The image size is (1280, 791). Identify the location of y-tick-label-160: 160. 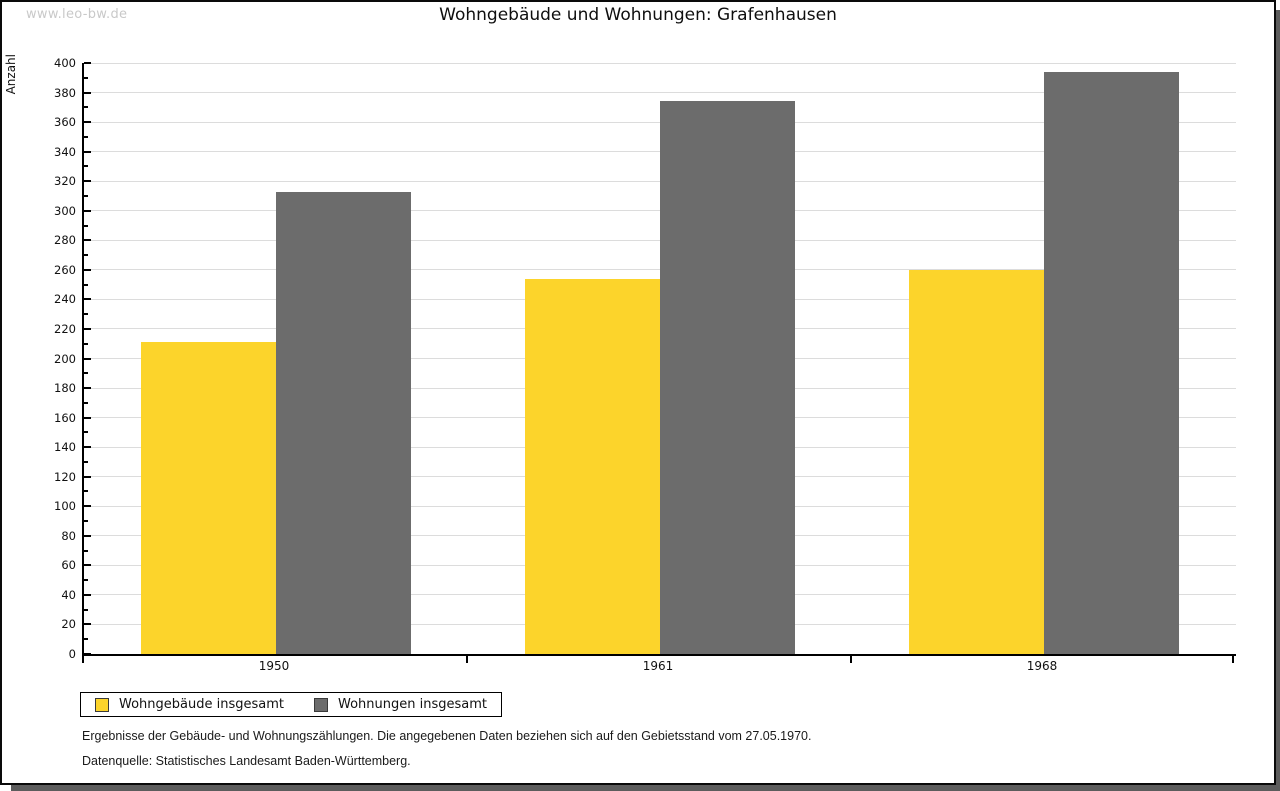
(65, 417).